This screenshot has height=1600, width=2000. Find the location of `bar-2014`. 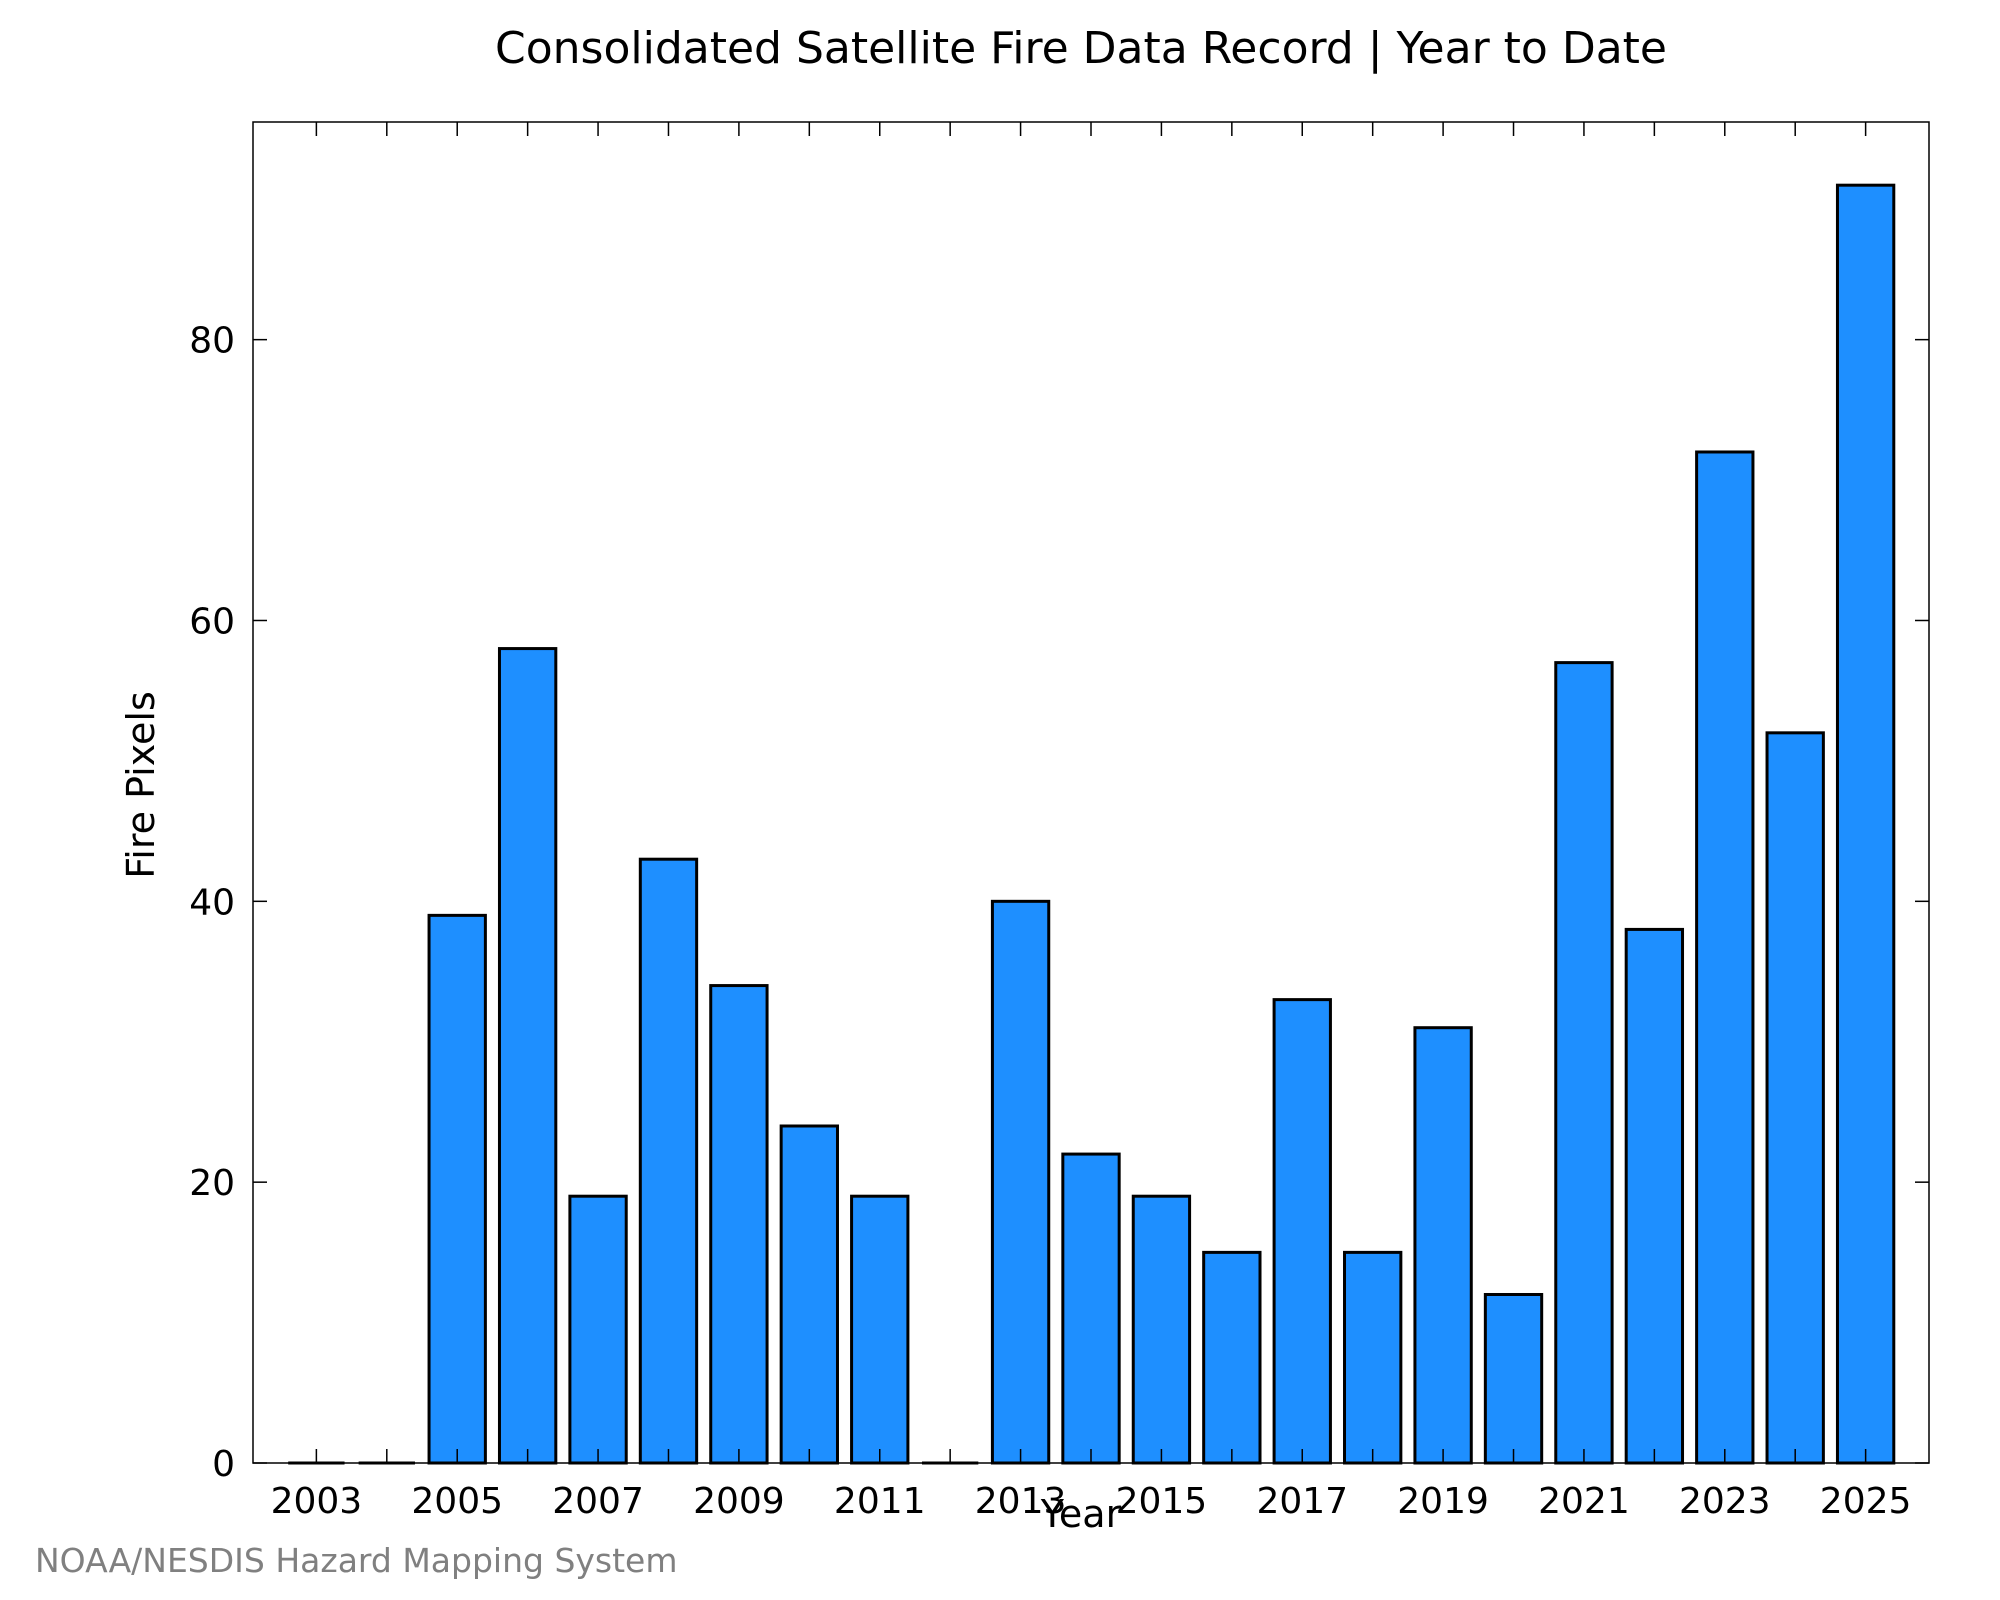

bar-2014 is located at coordinates (1091, 1308).